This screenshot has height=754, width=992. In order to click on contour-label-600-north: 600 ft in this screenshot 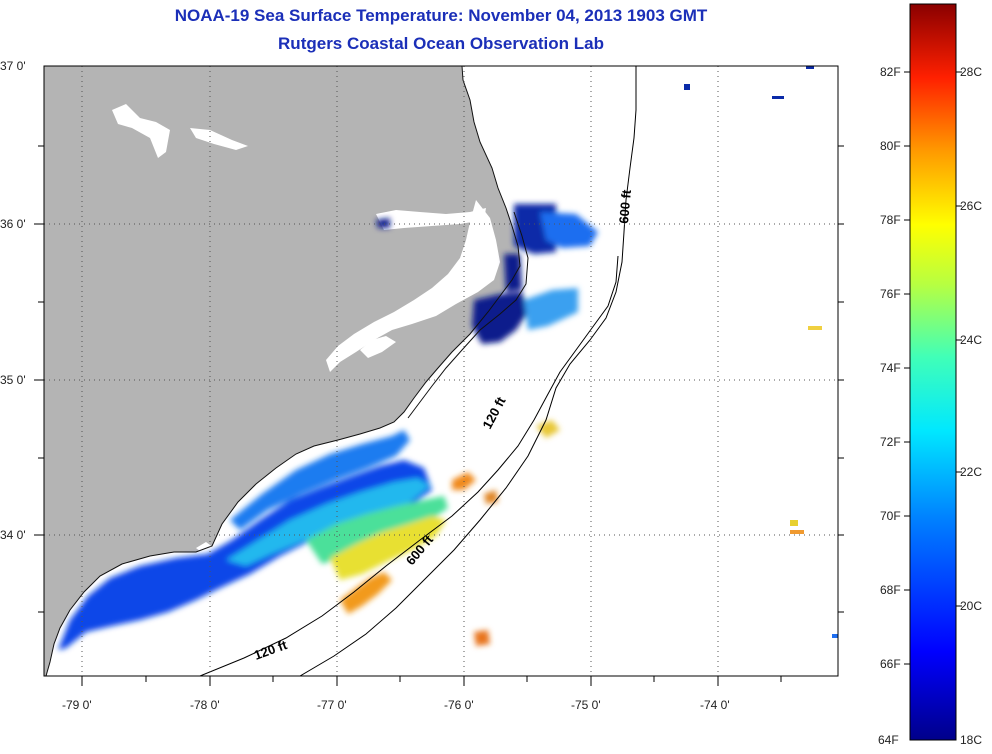, I will do `click(625, 206)`.